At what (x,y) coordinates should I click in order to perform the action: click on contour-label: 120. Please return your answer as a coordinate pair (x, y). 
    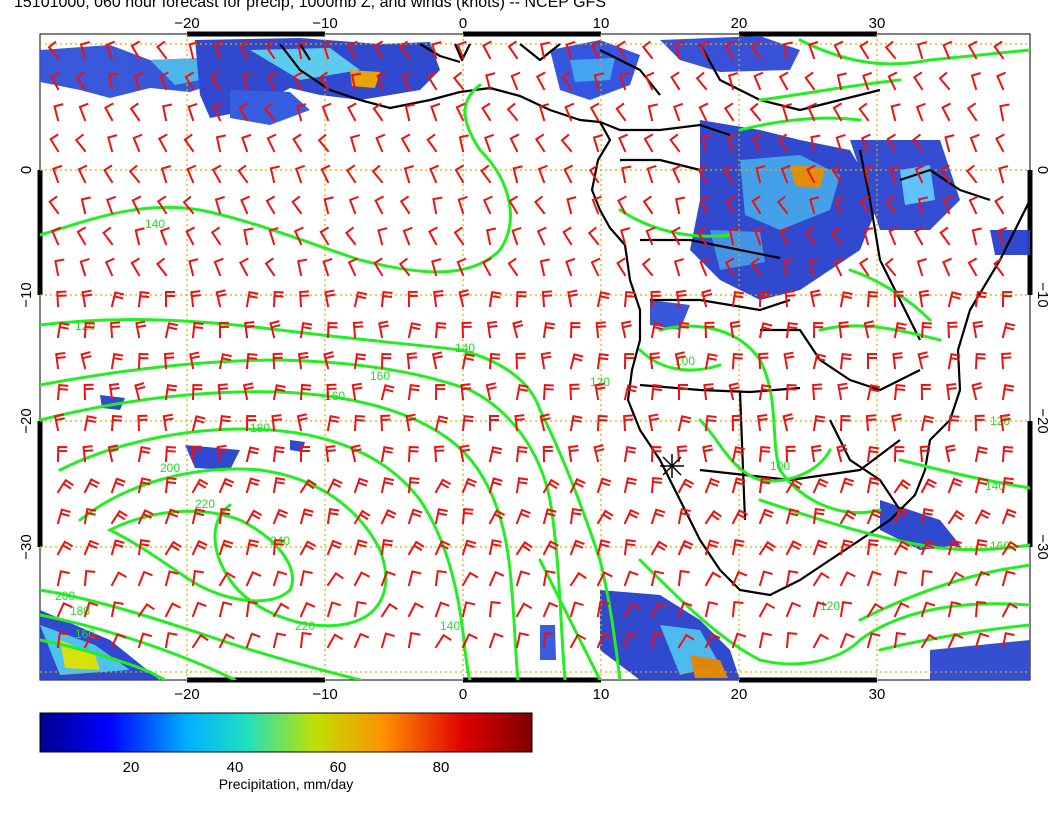
    Looking at the image, I should click on (600, 382).